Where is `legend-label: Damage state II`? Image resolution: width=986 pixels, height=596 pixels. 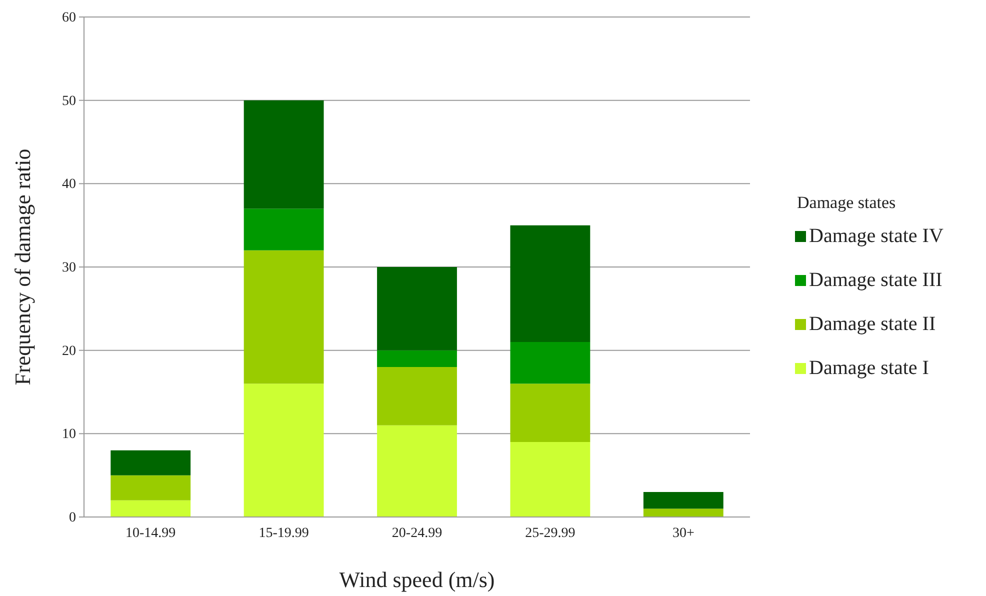 legend-label: Damage state II is located at coordinates (872, 324).